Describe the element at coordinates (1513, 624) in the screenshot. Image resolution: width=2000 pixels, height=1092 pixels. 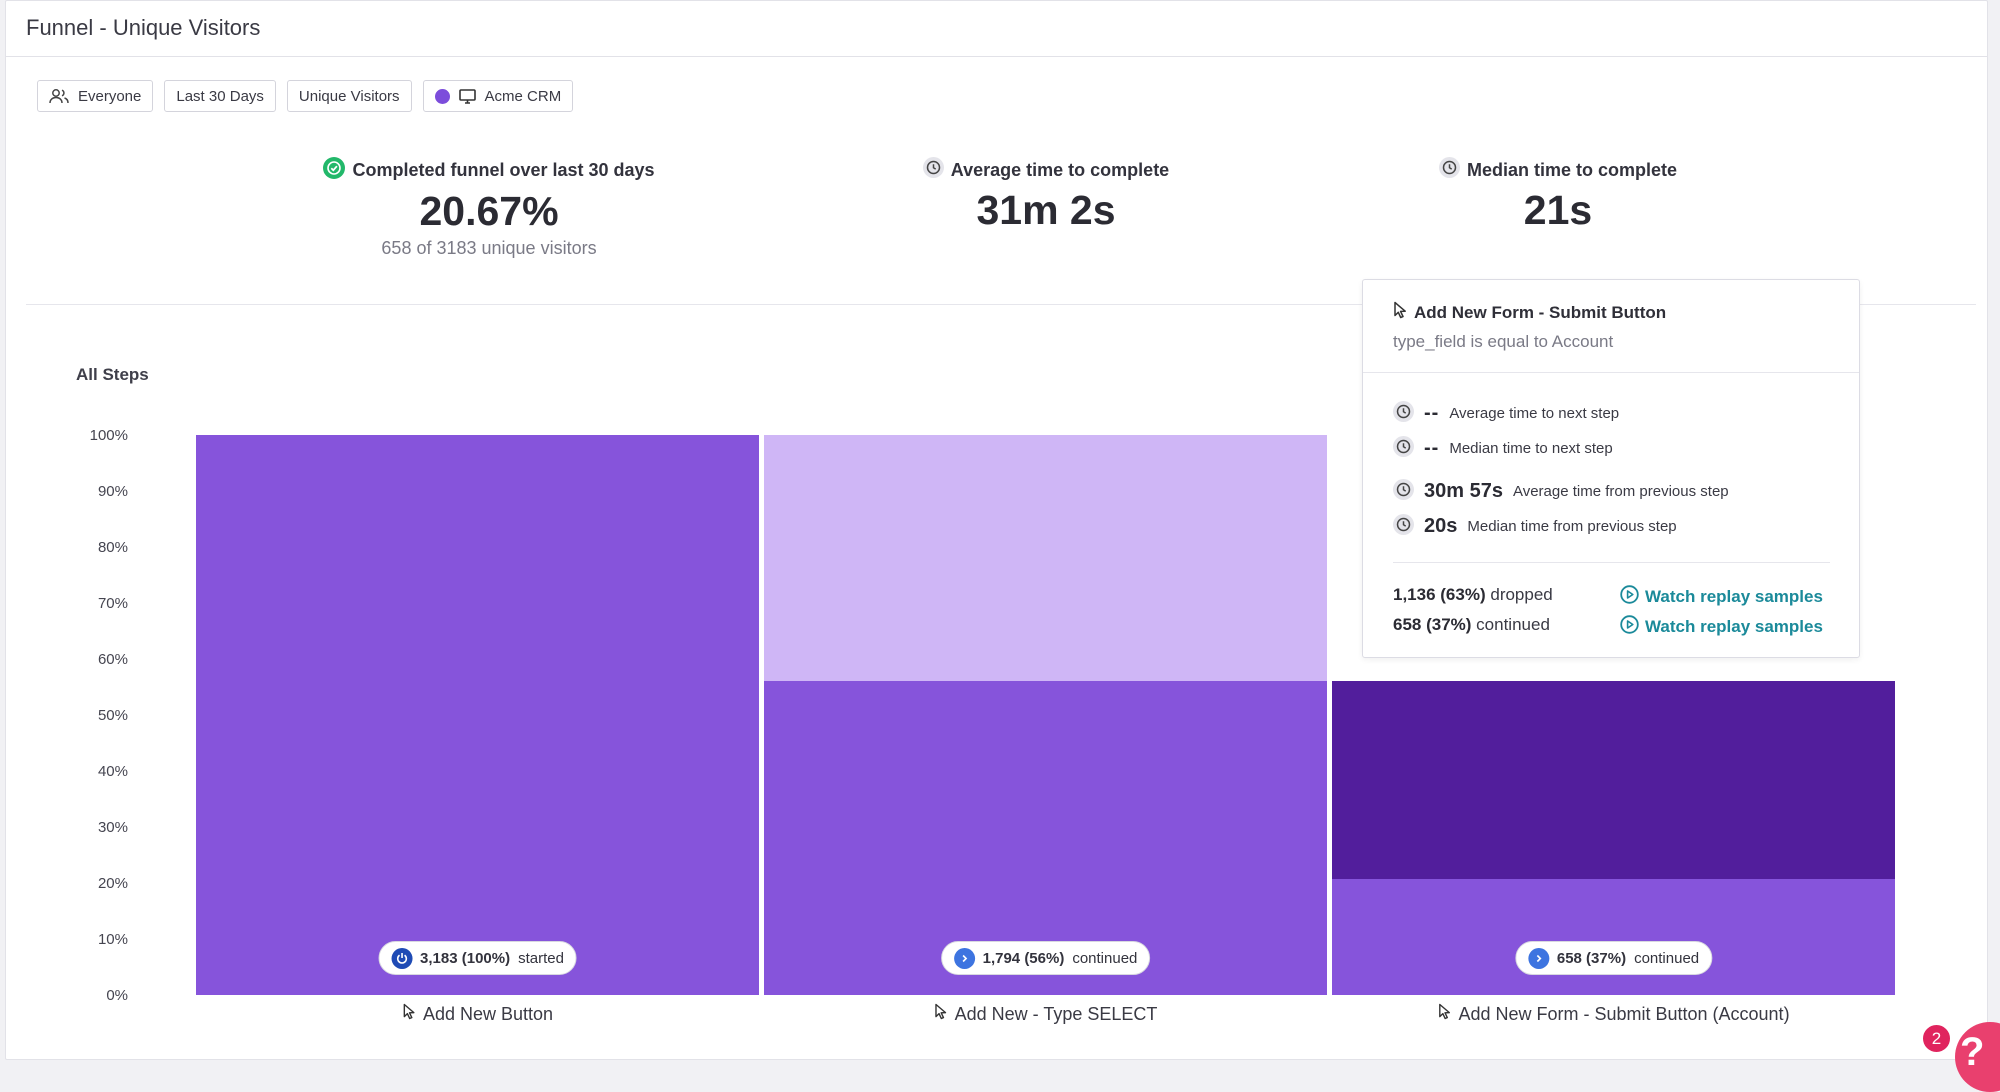
I see `continued-text: continued` at that location.